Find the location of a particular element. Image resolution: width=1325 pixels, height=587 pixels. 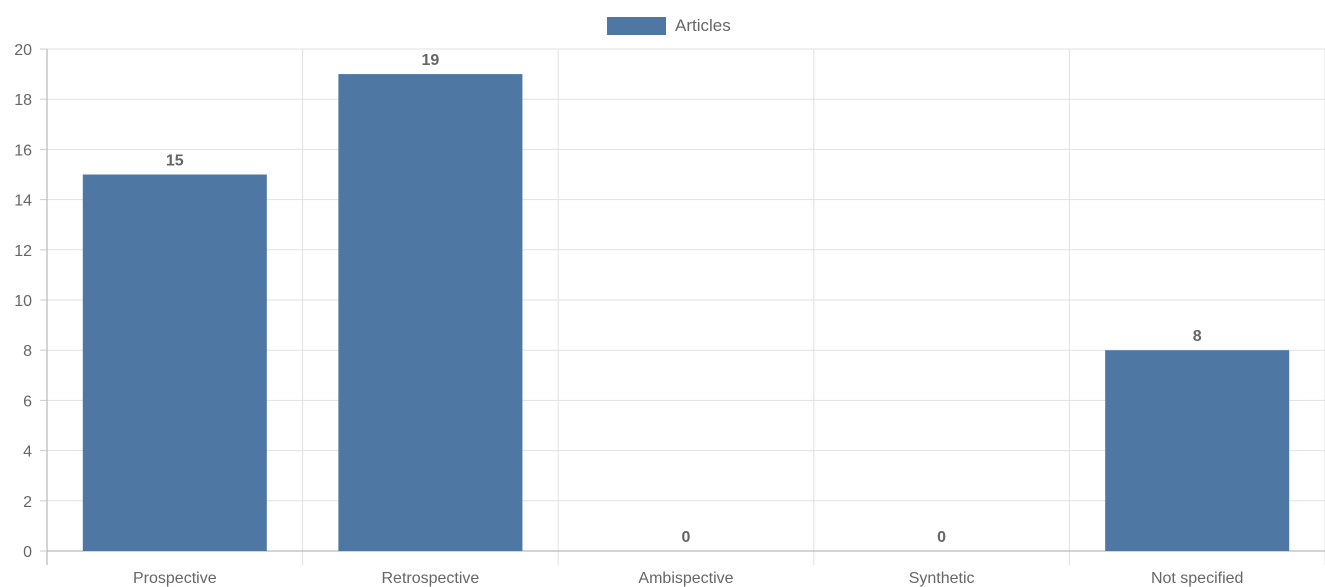

y-tick-label: 18 is located at coordinates (23, 100).